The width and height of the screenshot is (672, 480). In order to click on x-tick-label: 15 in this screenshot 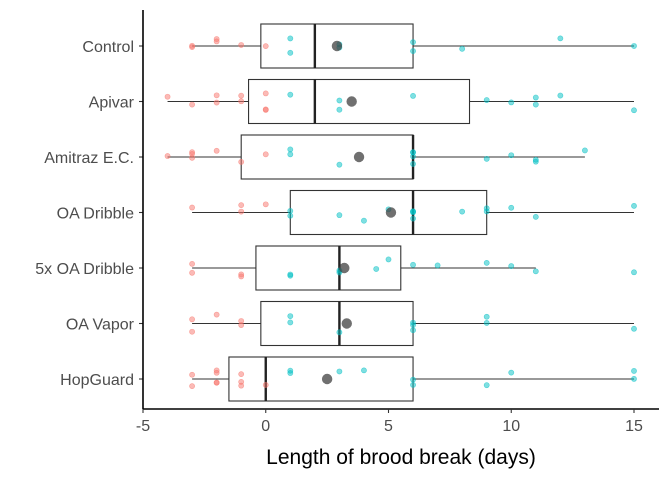, I will do `click(634, 426)`.